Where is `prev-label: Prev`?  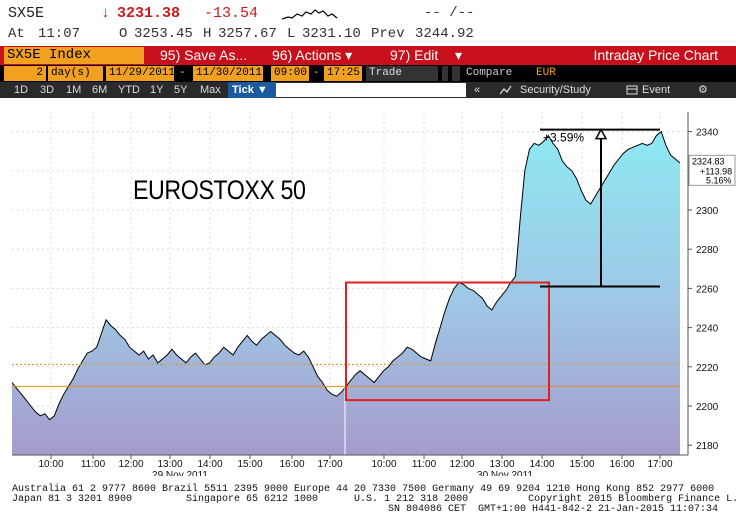
prev-label: Prev is located at coordinates (388, 34).